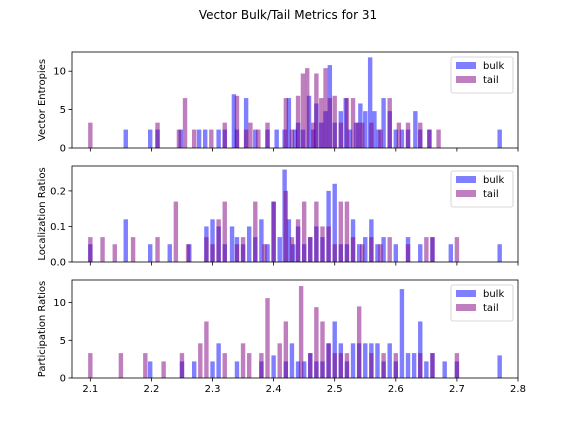  Describe the element at coordinates (58, 191) in the screenshot. I see `y-tick-label: 0.2` at that location.